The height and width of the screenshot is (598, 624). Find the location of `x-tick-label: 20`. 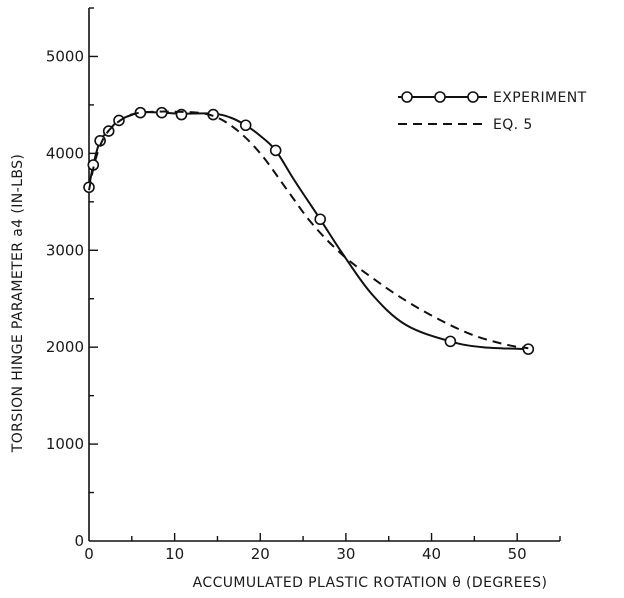

x-tick-label: 20 is located at coordinates (260, 554).